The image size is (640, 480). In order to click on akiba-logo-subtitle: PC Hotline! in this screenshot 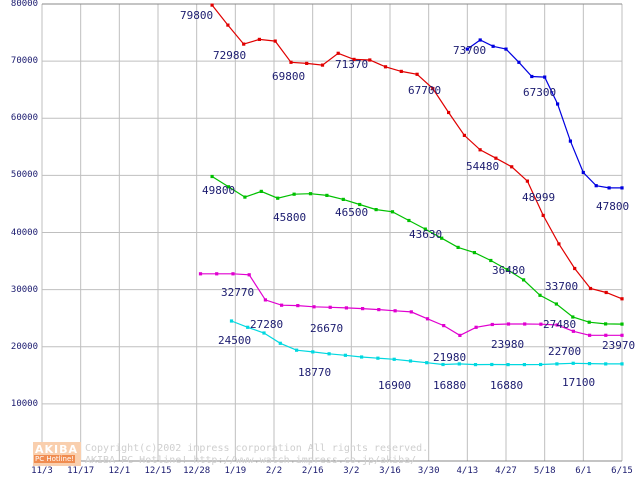, I will do `click(55, 459)`.